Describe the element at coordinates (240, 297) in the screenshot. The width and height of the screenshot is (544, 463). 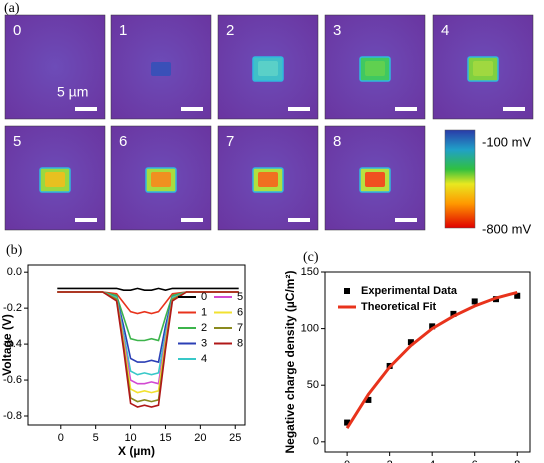
I see `legend-label: 5` at that location.